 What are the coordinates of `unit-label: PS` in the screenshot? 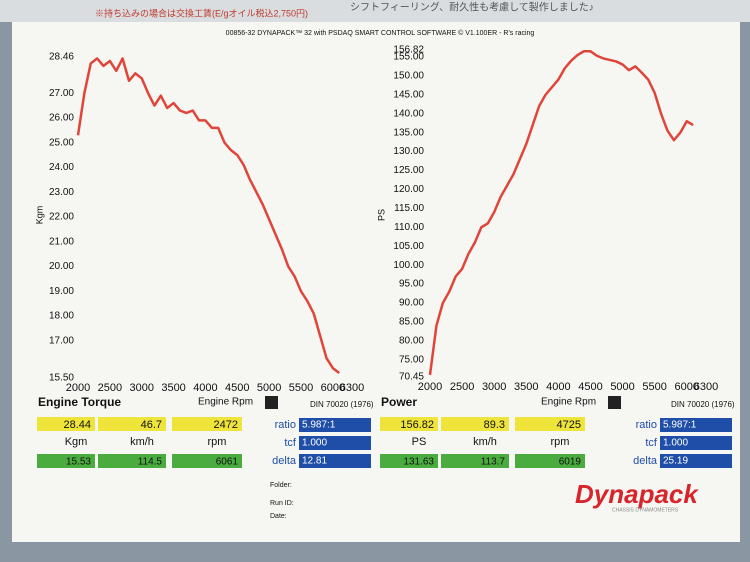 It's located at (419, 442).